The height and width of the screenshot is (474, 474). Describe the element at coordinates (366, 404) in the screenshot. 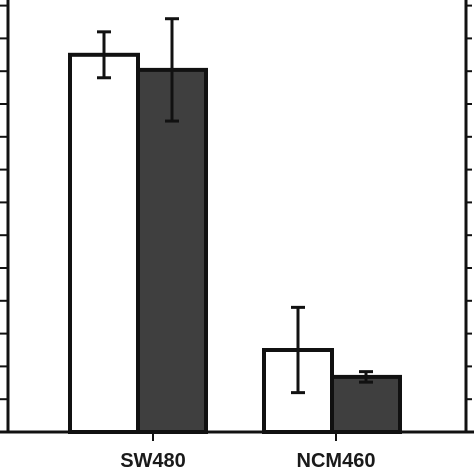

I see `bar-series1-ncm460` at that location.